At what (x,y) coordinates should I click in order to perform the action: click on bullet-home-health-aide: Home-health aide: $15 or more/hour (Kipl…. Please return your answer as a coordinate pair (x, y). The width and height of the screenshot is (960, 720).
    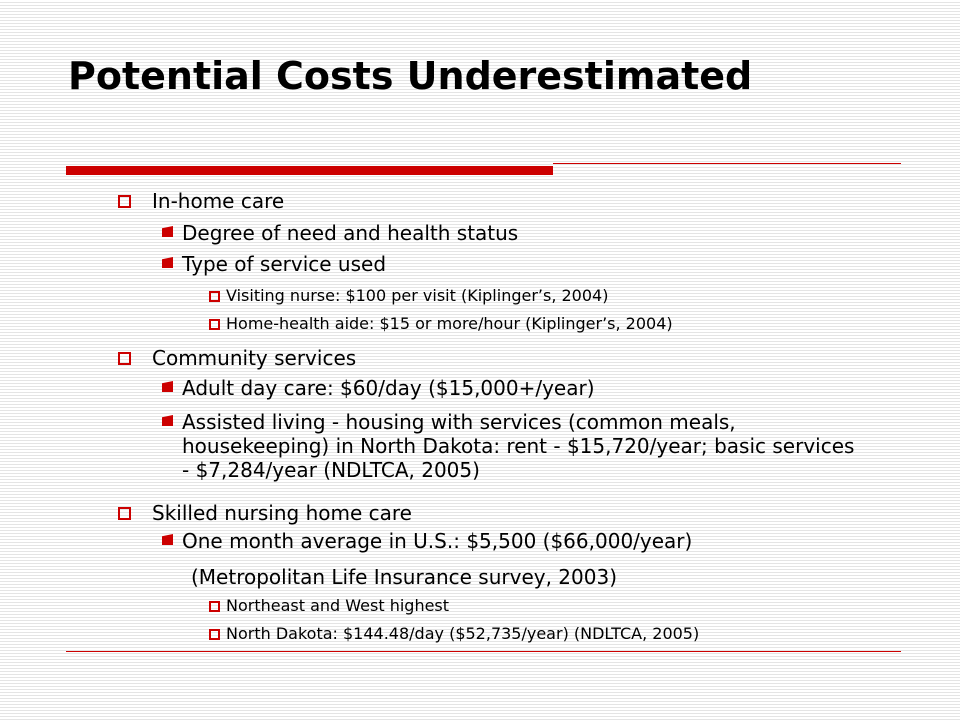
    Looking at the image, I should click on (549, 324).